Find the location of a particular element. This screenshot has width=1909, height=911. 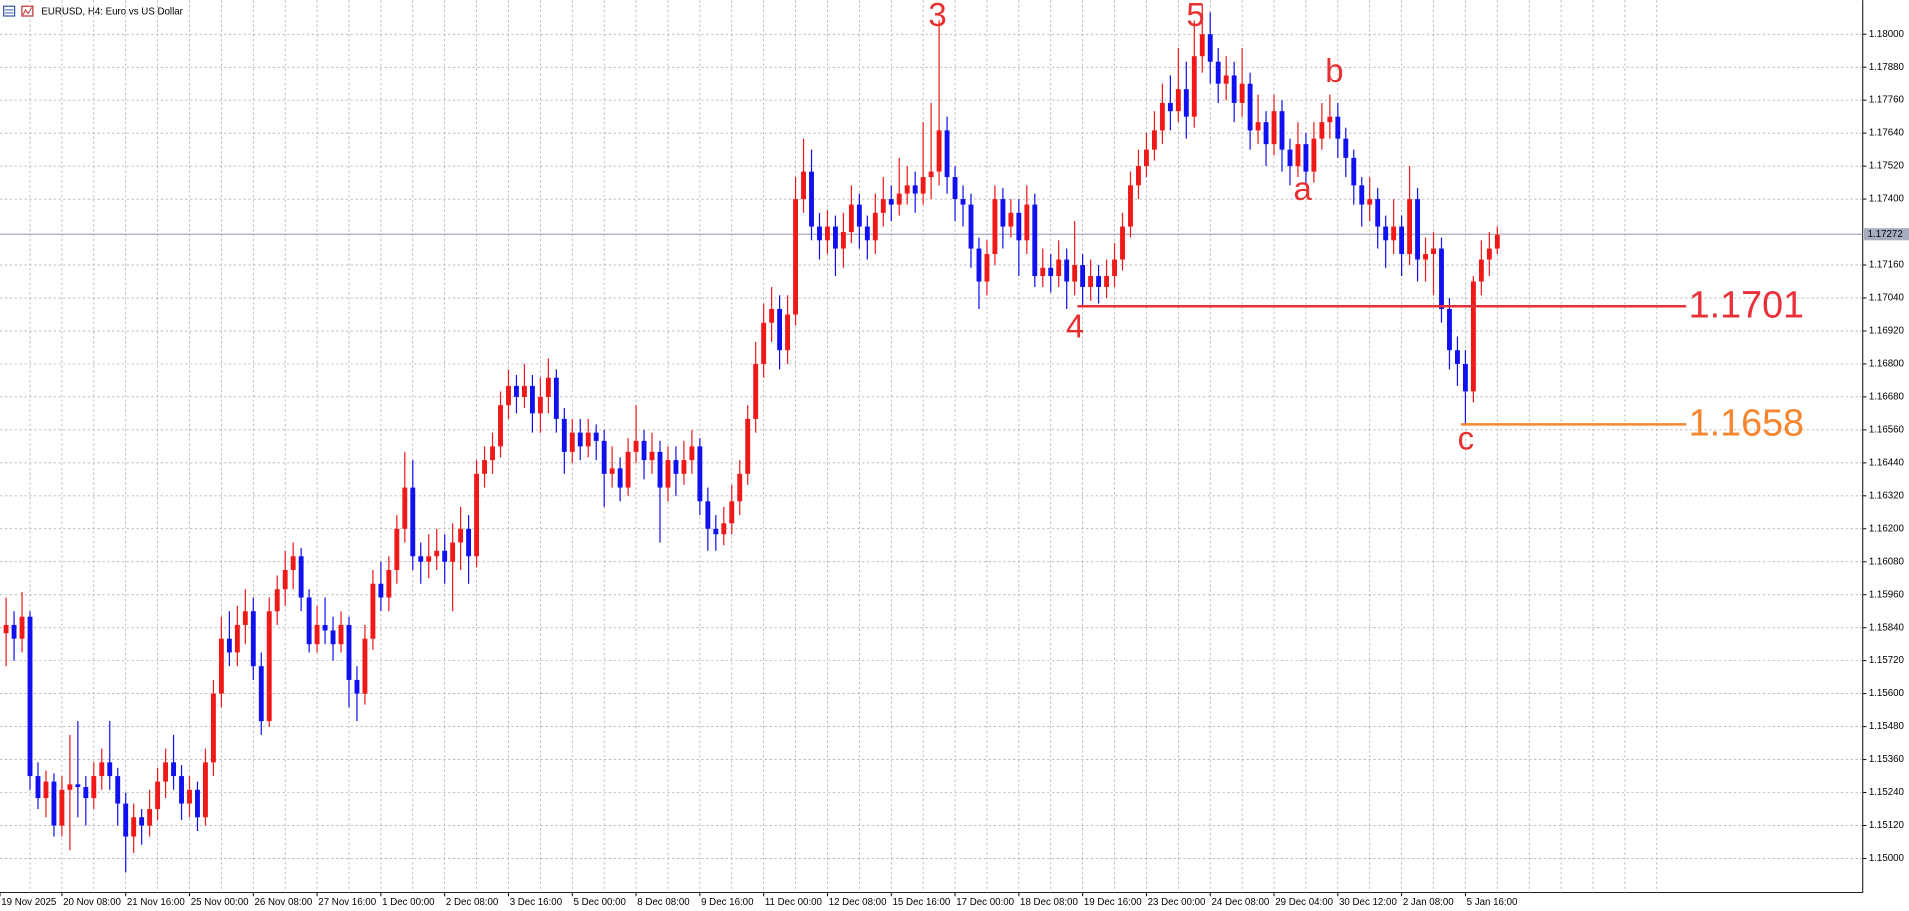

y-tick-label: 1.17760 is located at coordinates (1887, 100).